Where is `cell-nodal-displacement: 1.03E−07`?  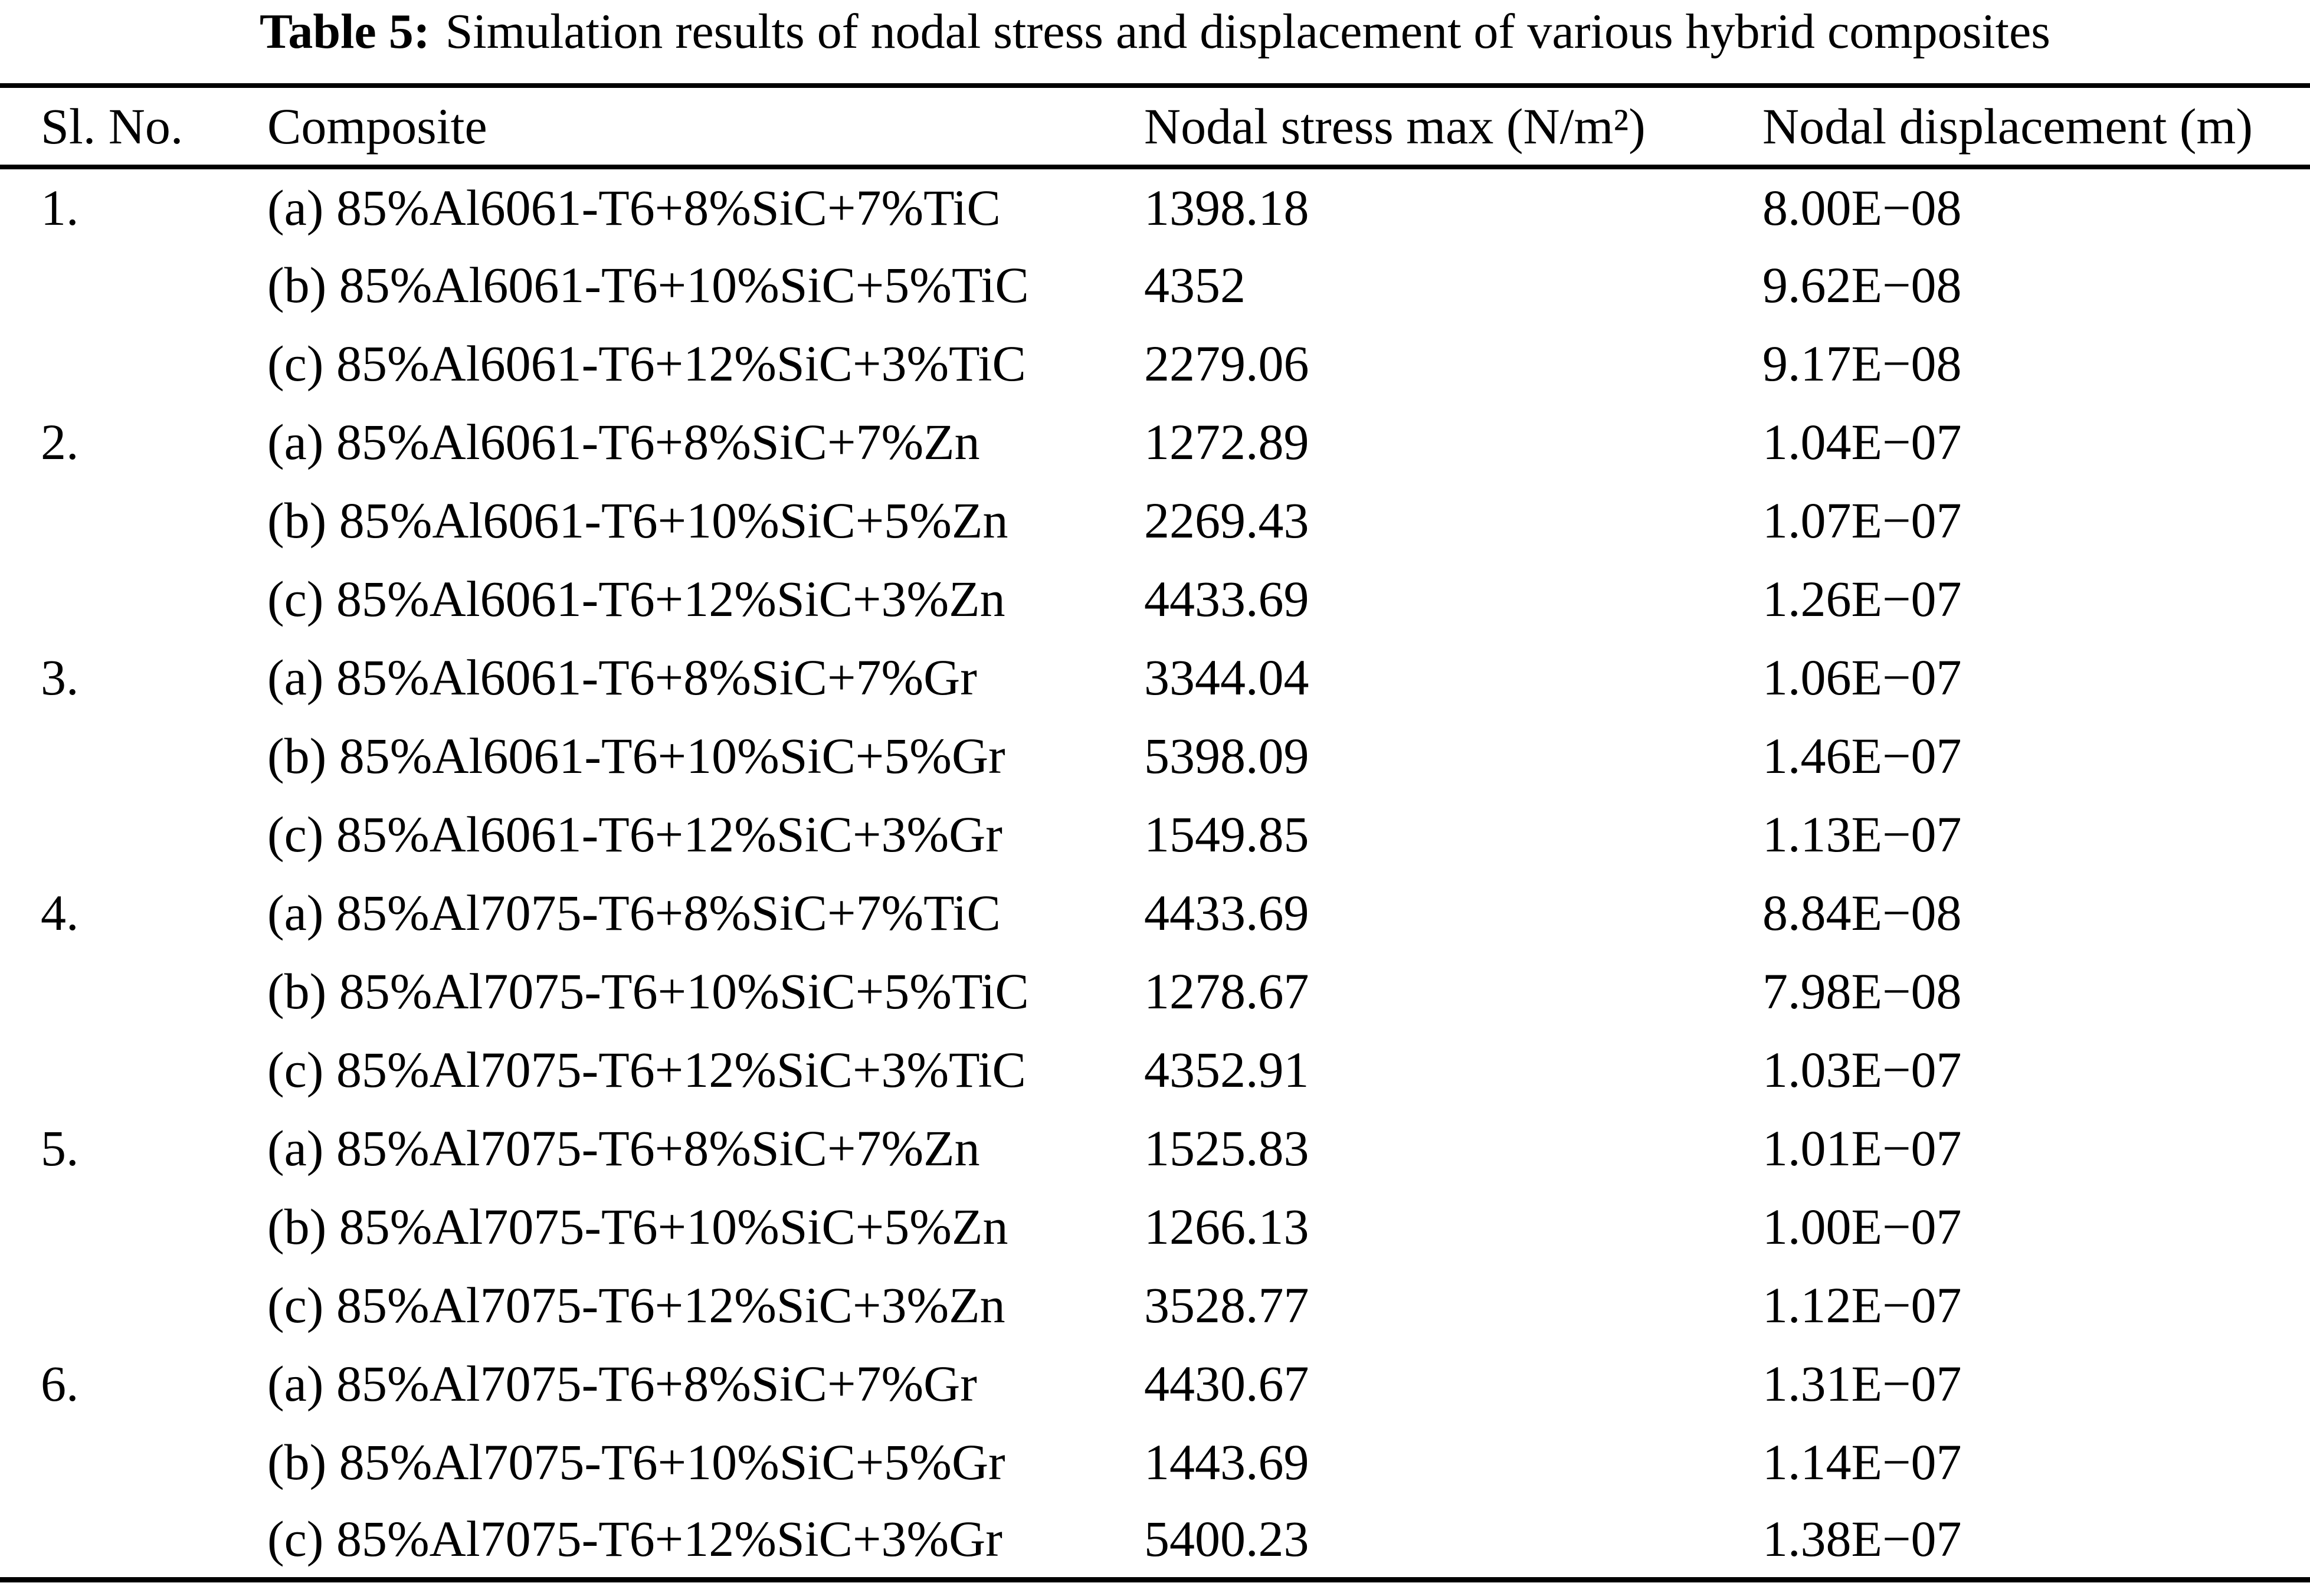 cell-nodal-displacement: 1.03E−07 is located at coordinates (1862, 1069).